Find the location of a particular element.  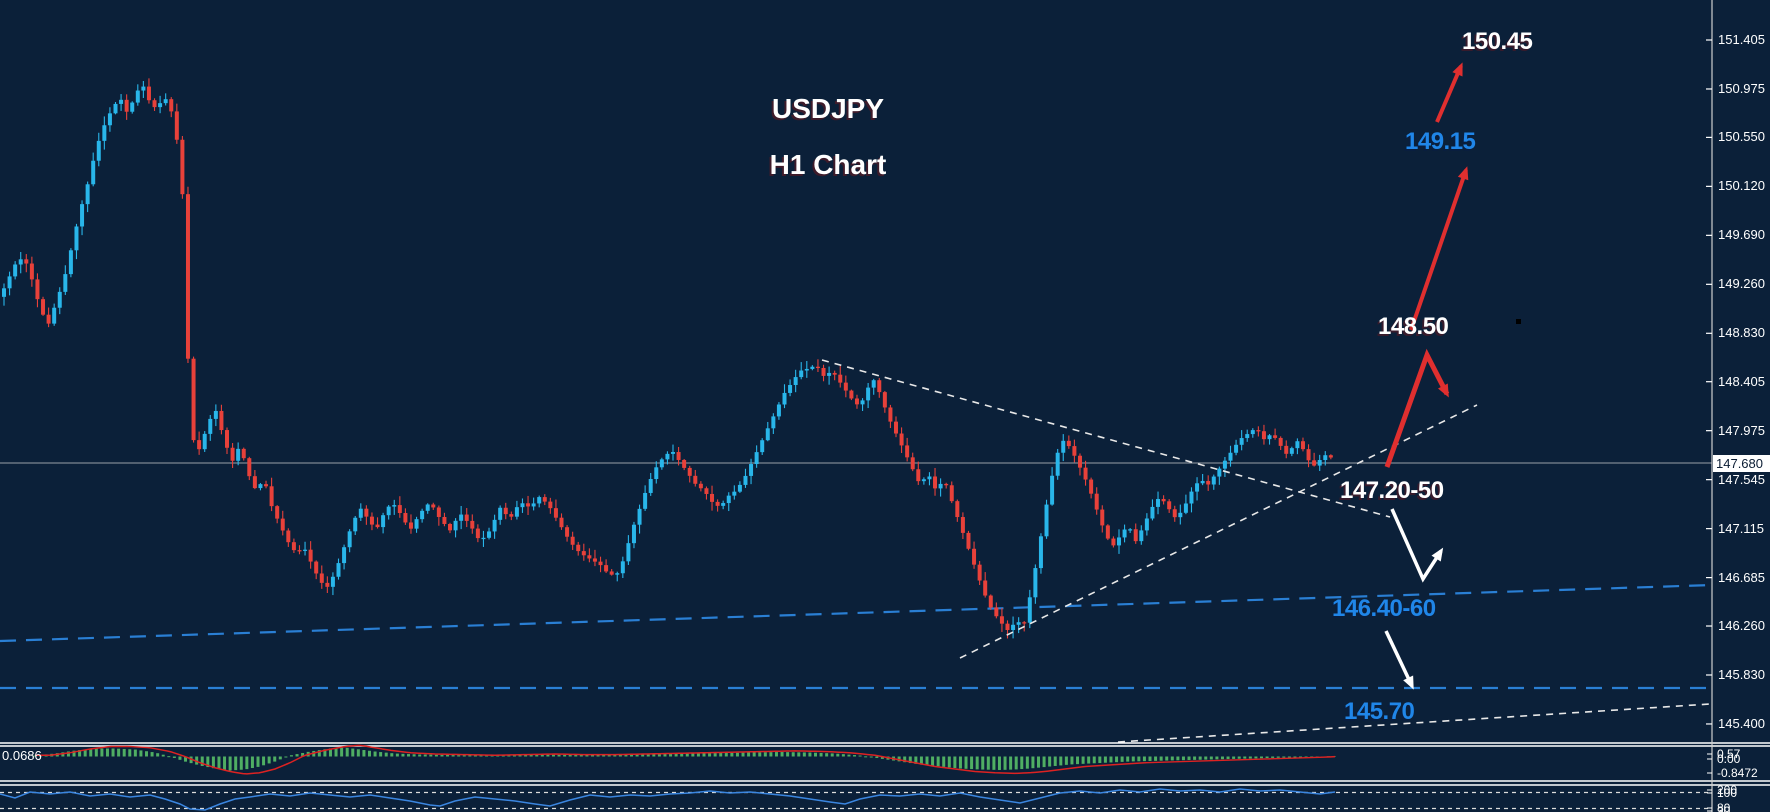

indicator-scale-label: 80 is located at coordinates (1724, 806).